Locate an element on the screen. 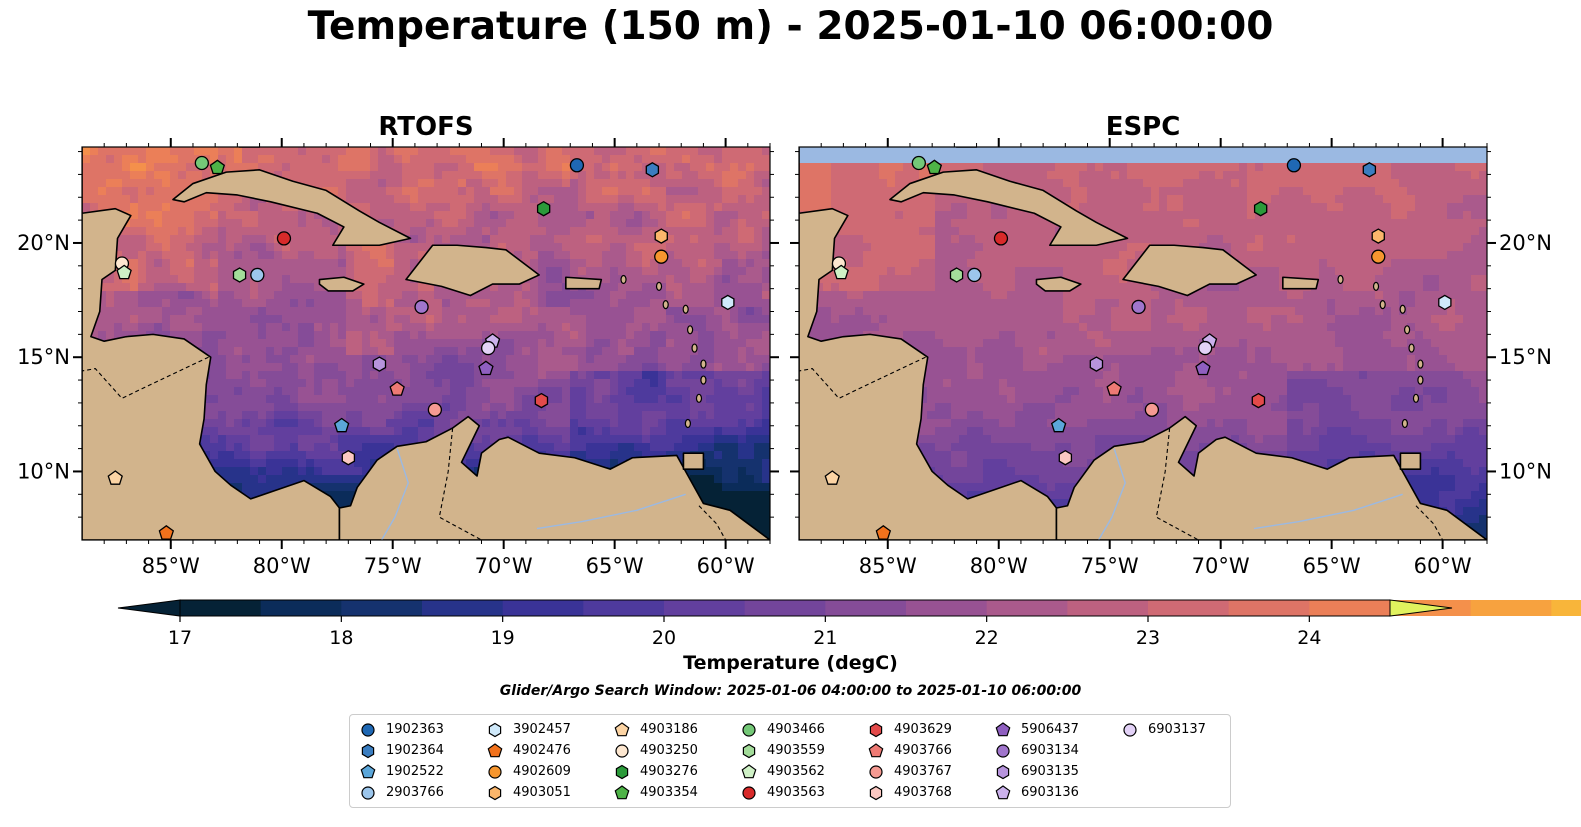 The image size is (1581, 827). legend-entry: 6903136 is located at coordinates (1037, 792).